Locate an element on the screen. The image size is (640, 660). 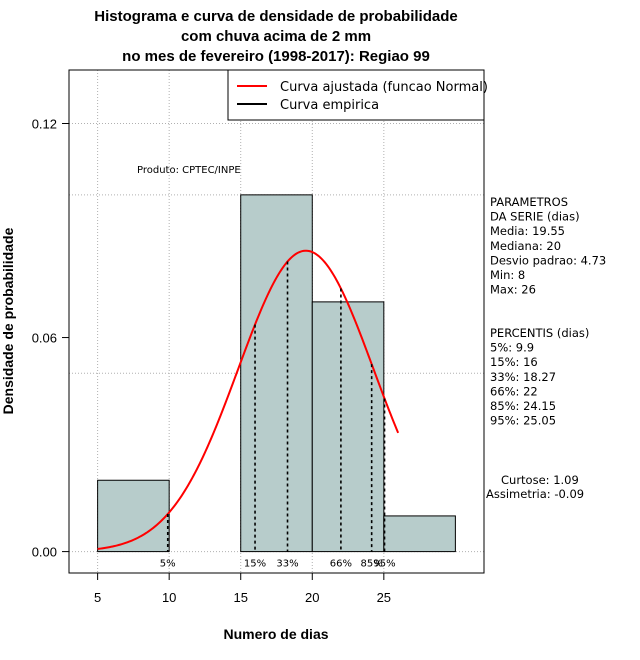
percentile-marker-label: 5% is located at coordinates (168, 564).